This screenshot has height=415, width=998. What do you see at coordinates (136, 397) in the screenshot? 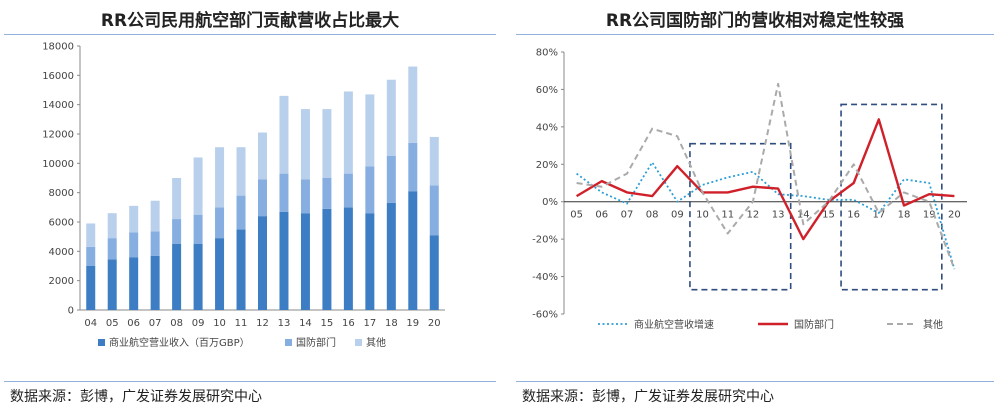
I see `left-source-note: 数据来源：彭博，广发证券发展研究中心` at bounding box center [136, 397].